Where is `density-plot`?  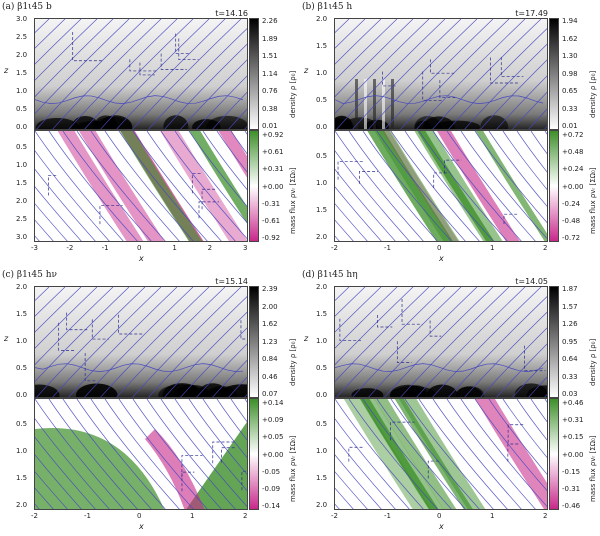
density-plot is located at coordinates (141, 342).